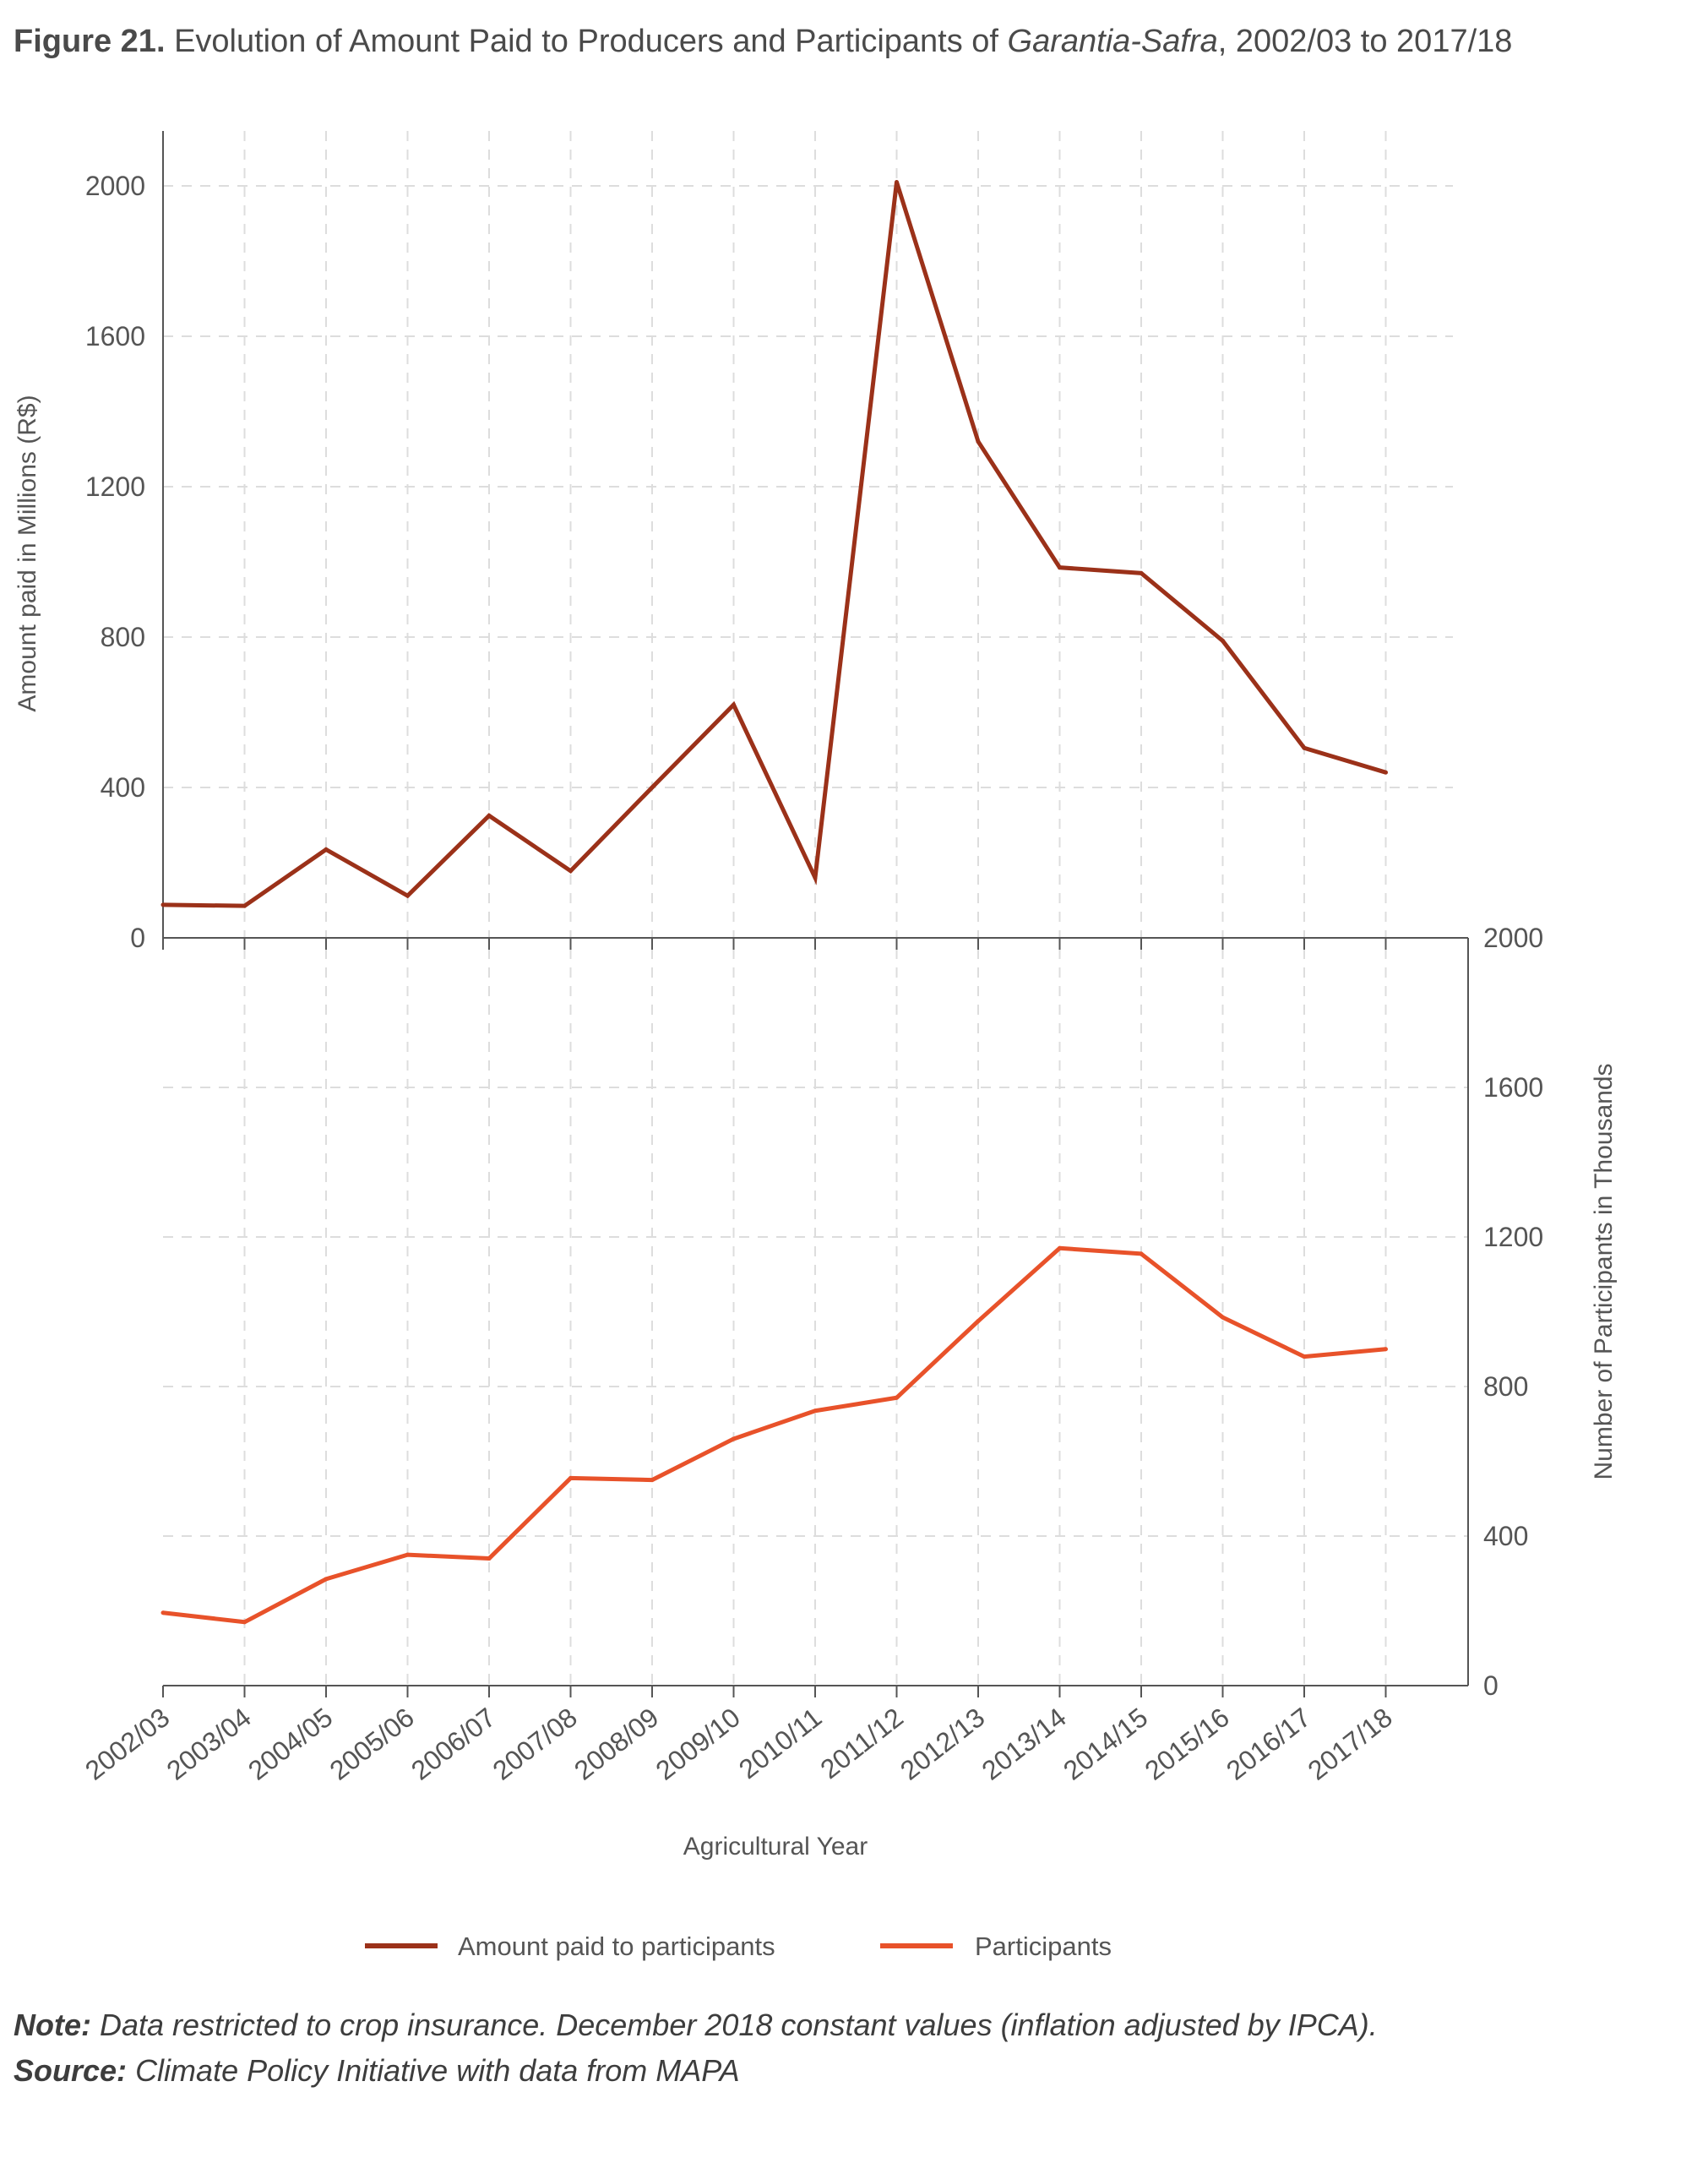  I want to click on y-tick-label-amount: 400, so click(123, 788).